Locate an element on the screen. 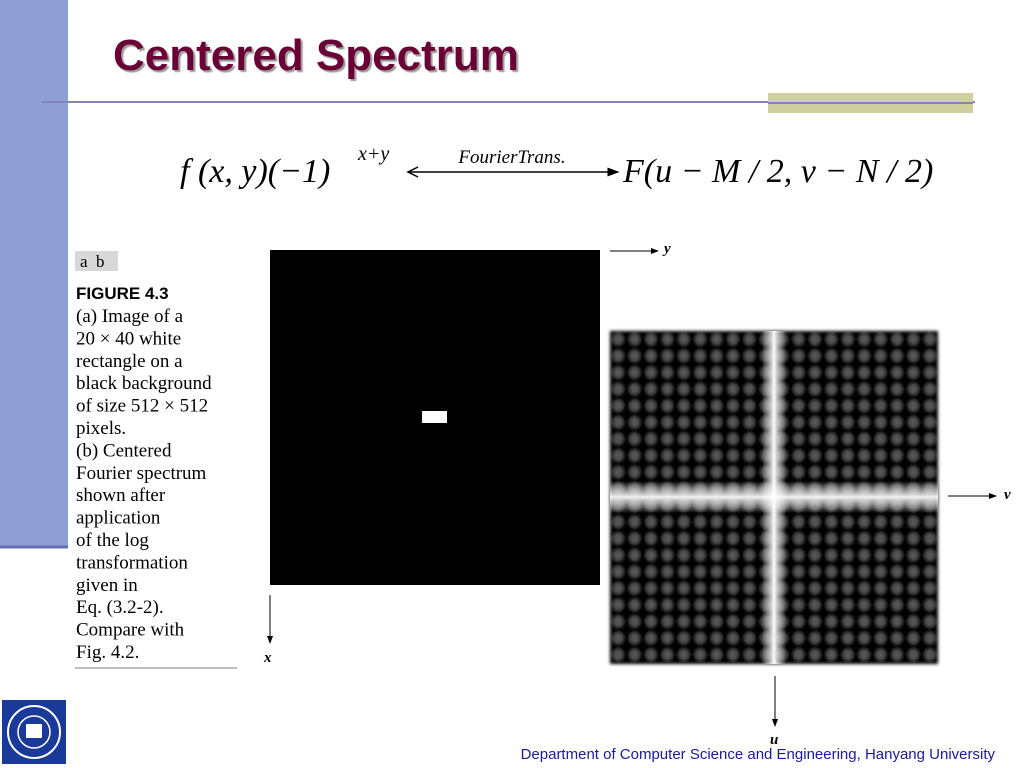 The image size is (1024, 768). caption-line: 20 × 40 white is located at coordinates (128, 338).